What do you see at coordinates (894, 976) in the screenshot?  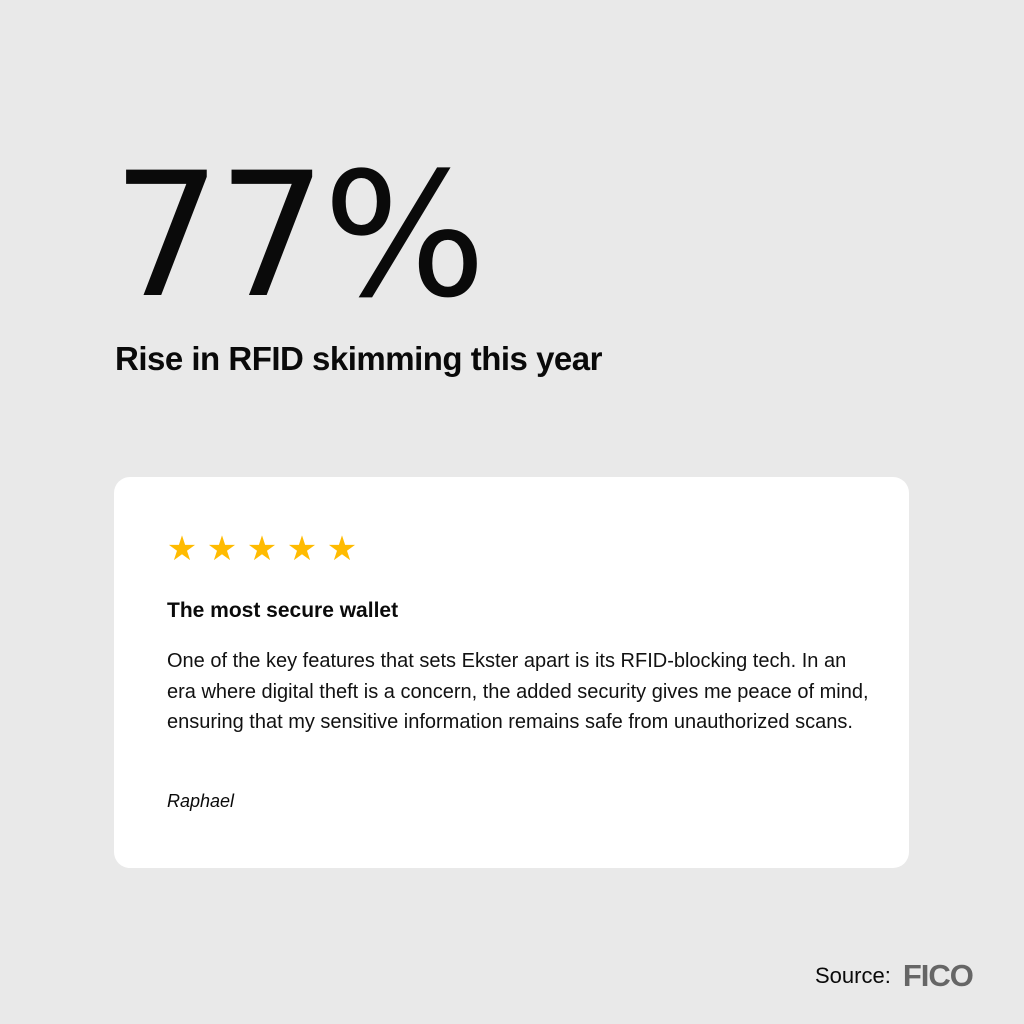 I see `source: Source: FICO` at bounding box center [894, 976].